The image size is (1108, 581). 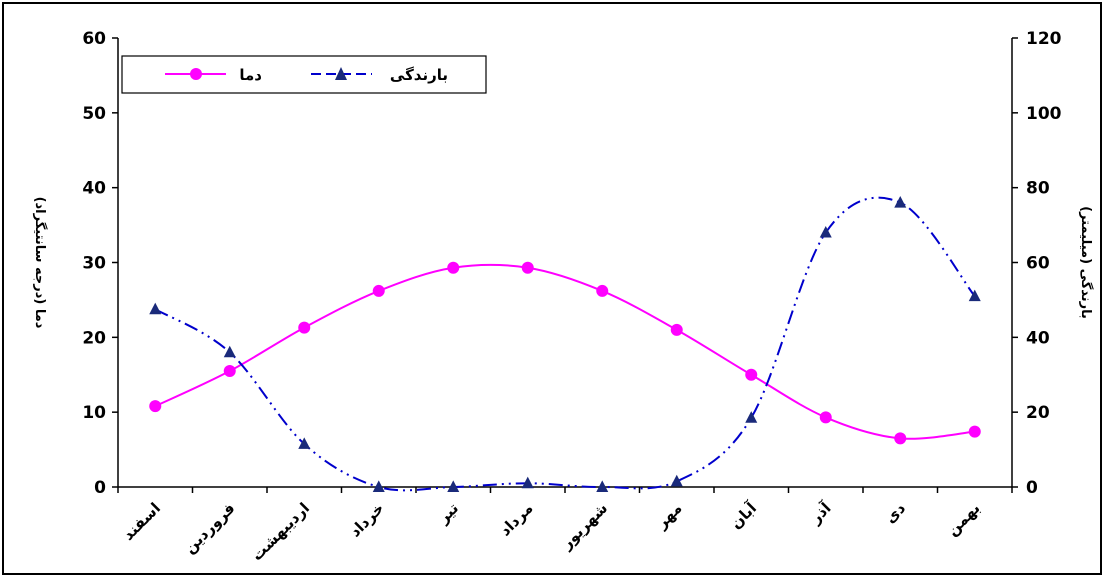 What do you see at coordinates (40, 263) in the screenshot?
I see `left-axis-title: دما (درجه سانتیگراد)` at bounding box center [40, 263].